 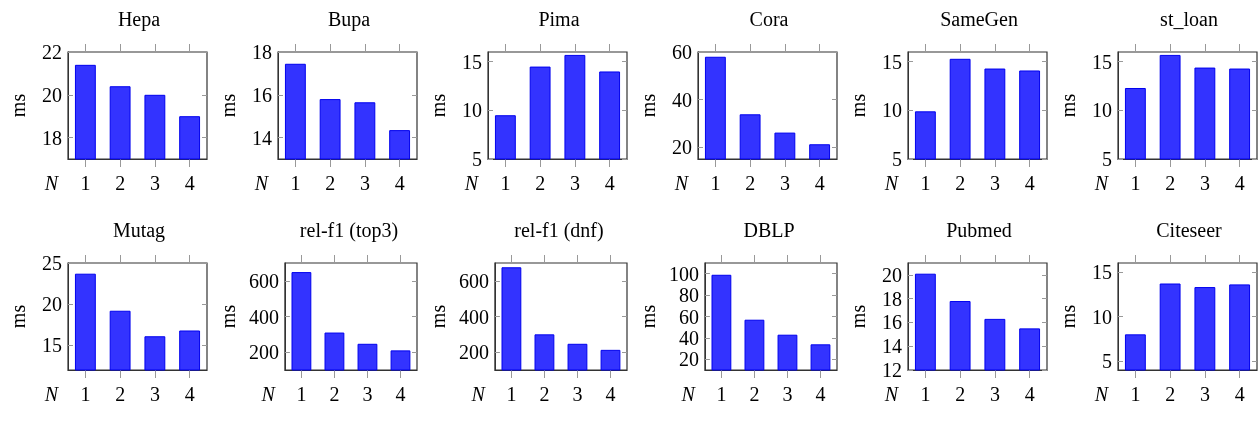 What do you see at coordinates (769, 230) in the screenshot?
I see `chart-title: DBLP` at bounding box center [769, 230].